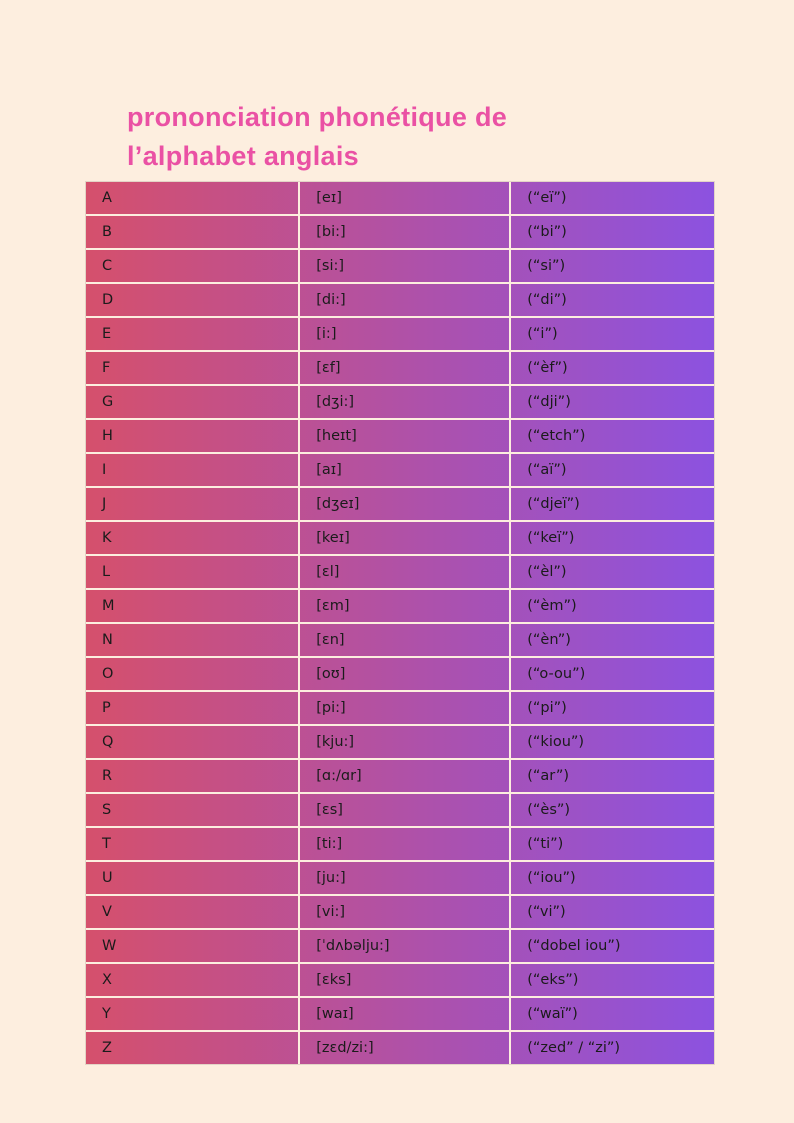 The width and height of the screenshot is (794, 1123). Describe the element at coordinates (104, 470) in the screenshot. I see `cell-letter: I` at that location.